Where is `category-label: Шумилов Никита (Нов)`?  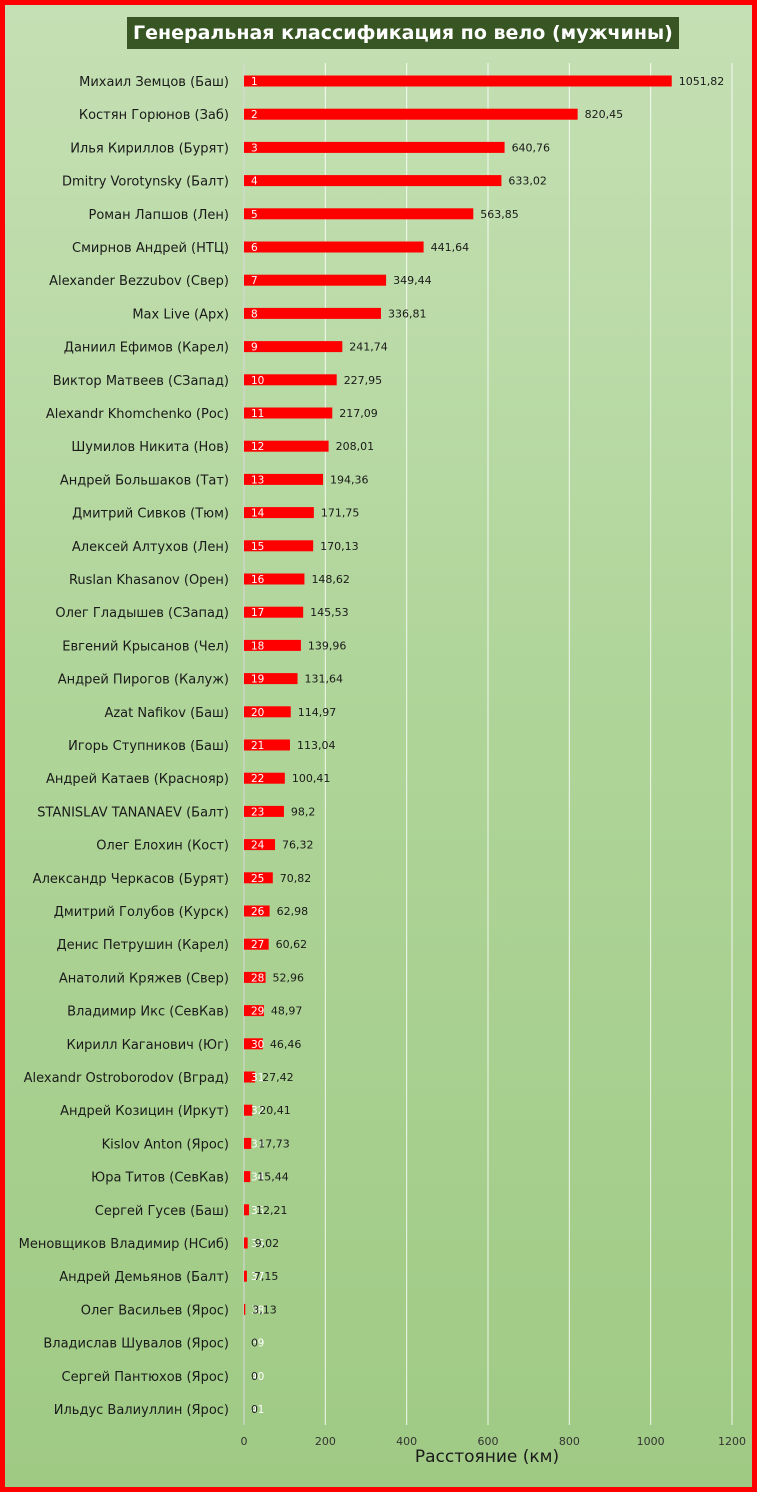
category-label: Шумилов Никита (Нов) is located at coordinates (150, 447).